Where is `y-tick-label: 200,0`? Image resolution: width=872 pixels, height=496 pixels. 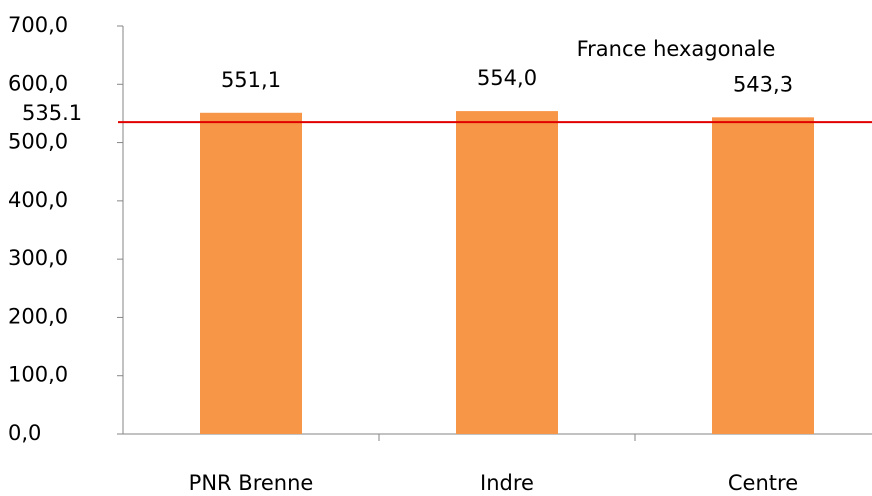 y-tick-label: 200,0 is located at coordinates (38, 316).